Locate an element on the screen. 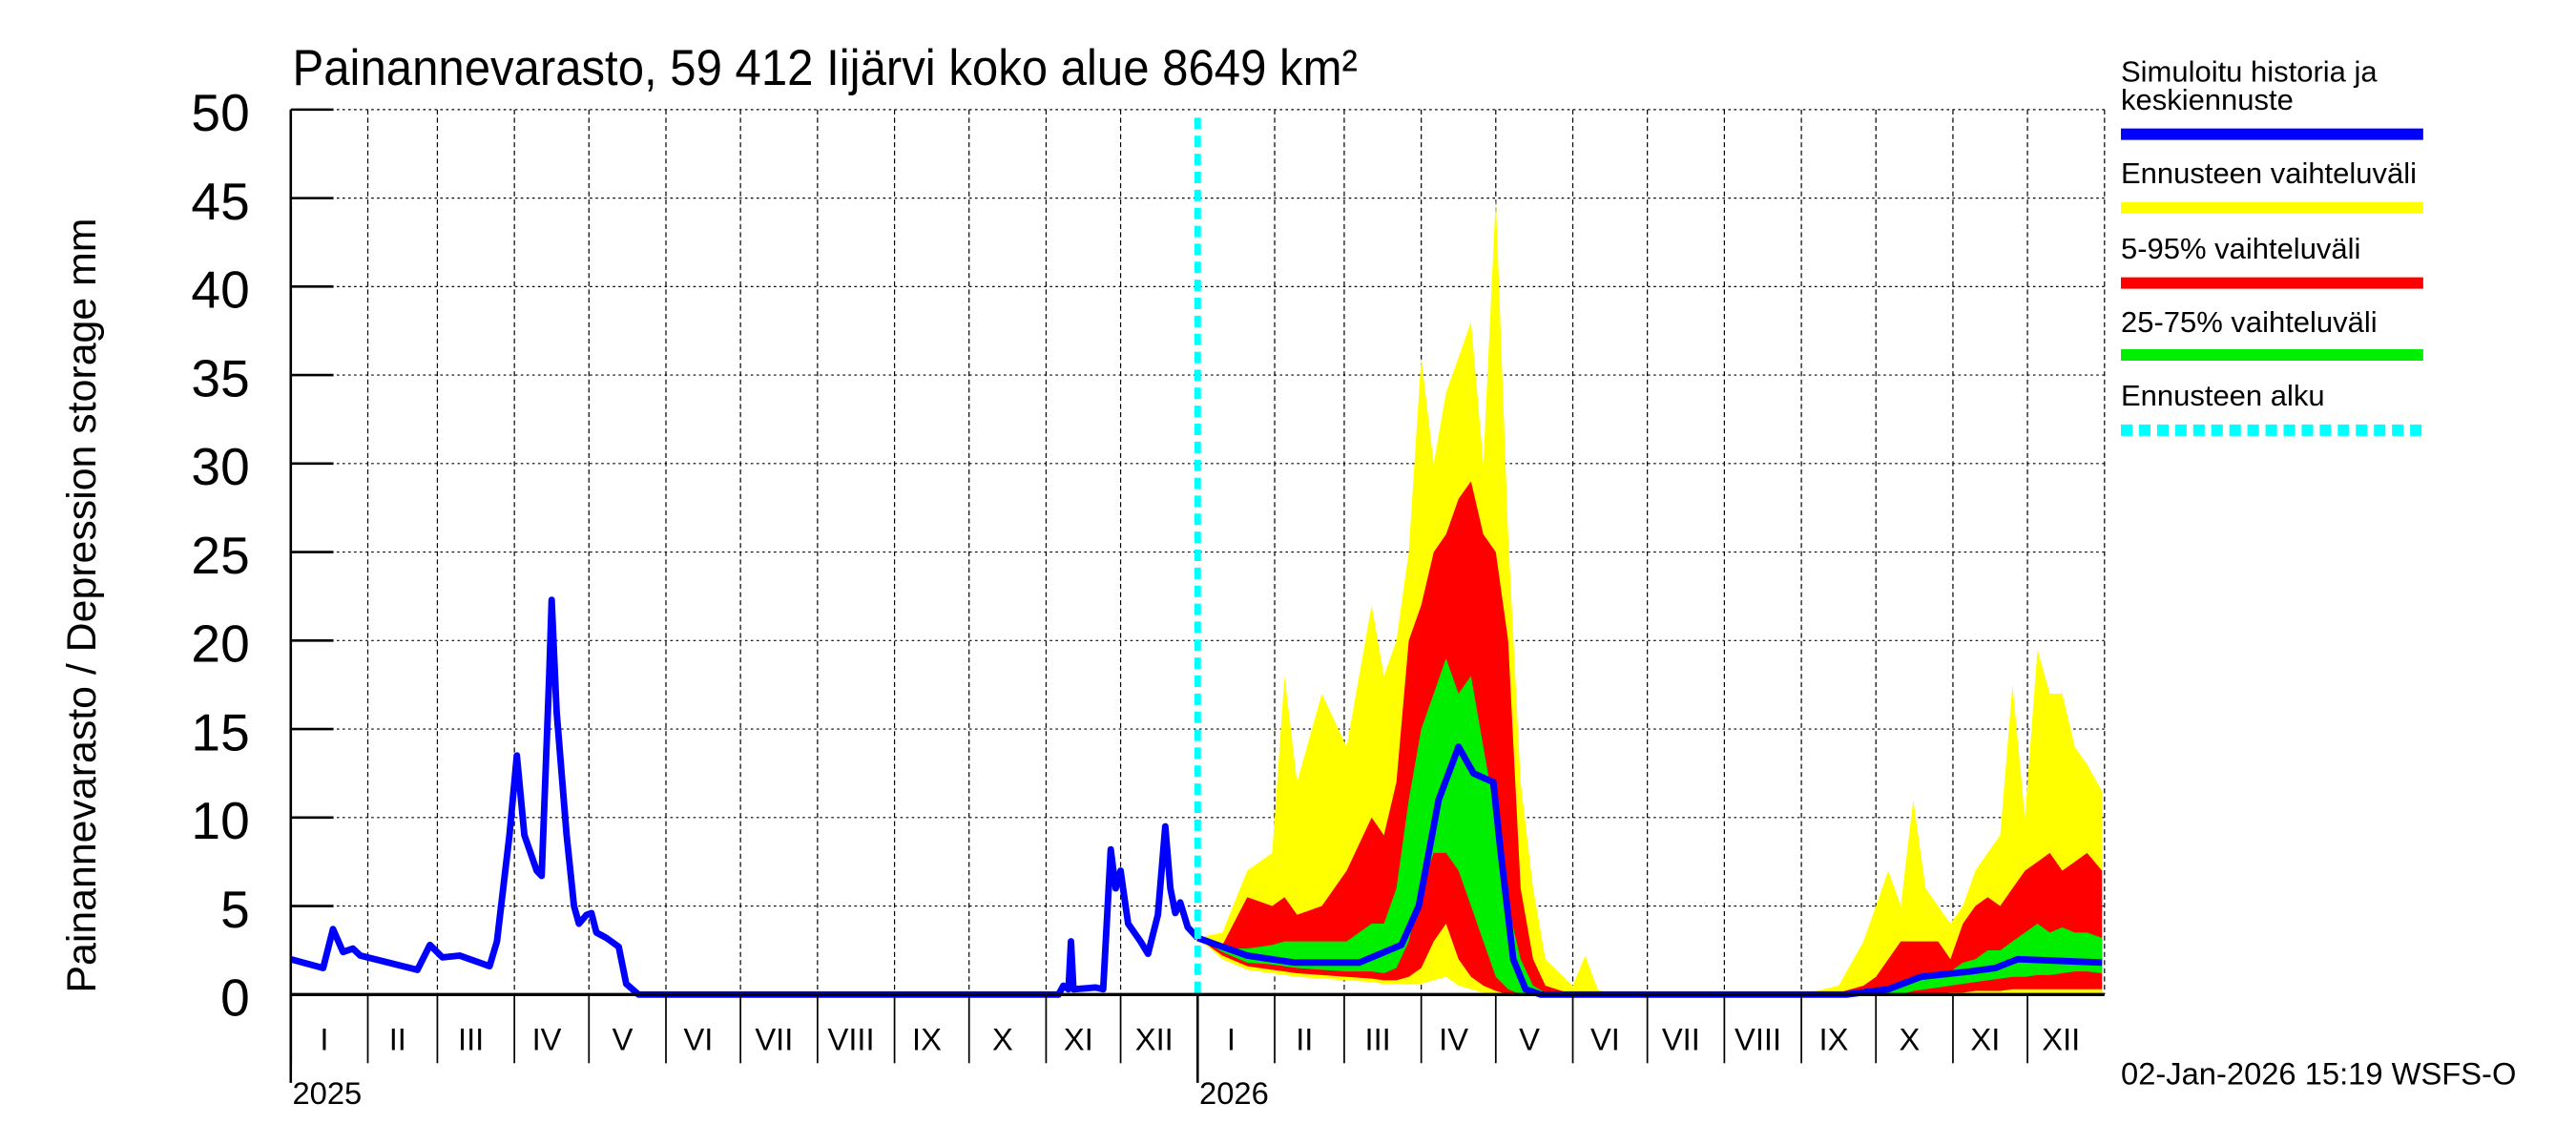 The width and height of the screenshot is (2576, 1145). y-tick-label: 20 is located at coordinates (220, 644).